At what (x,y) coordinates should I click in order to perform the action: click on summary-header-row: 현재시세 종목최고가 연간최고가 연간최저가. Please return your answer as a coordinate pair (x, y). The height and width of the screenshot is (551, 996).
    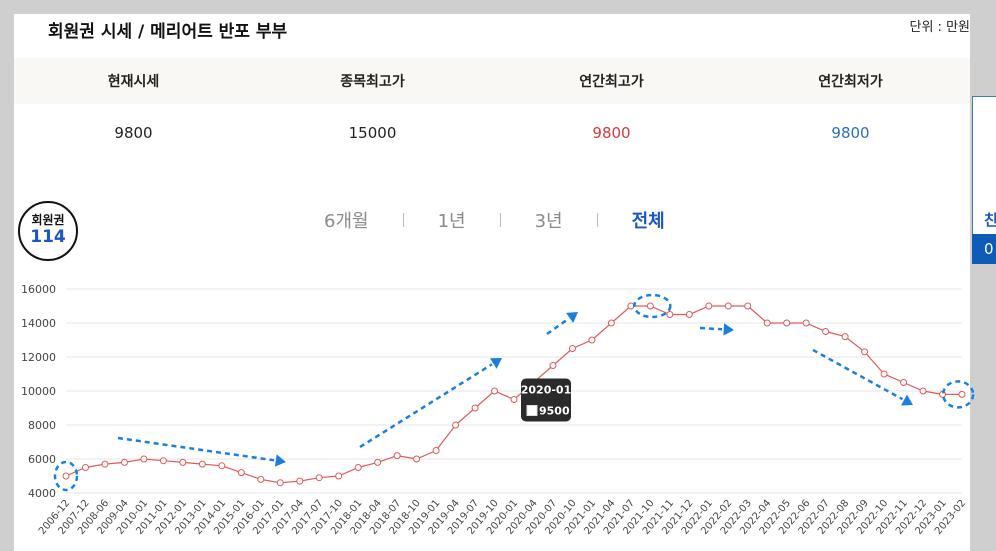
    Looking at the image, I should click on (492, 81).